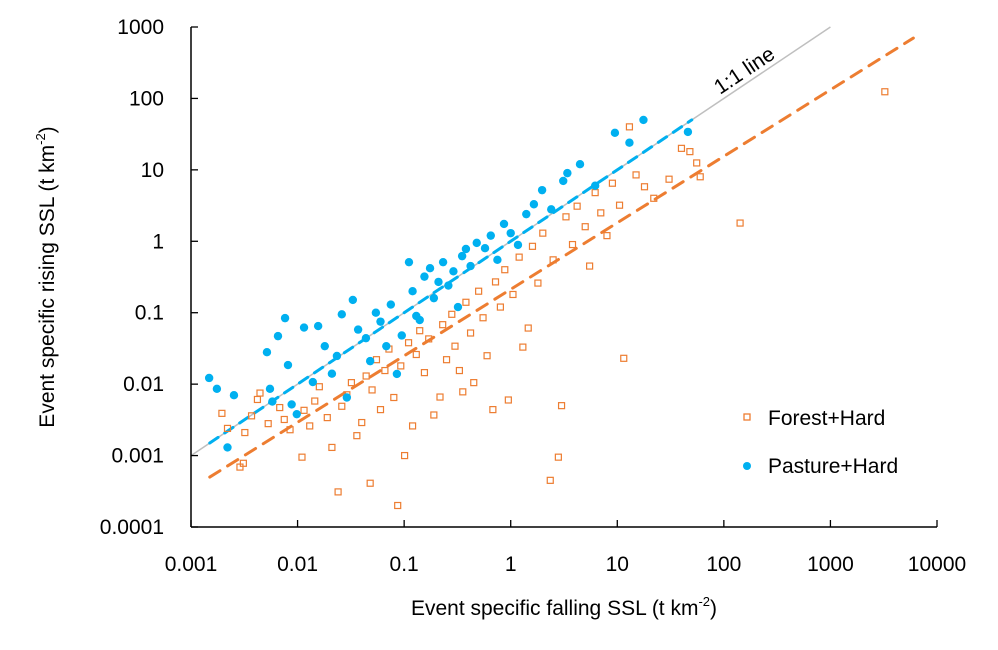 This screenshot has width=998, height=650. I want to click on y-axis-title: Event specific rising SSL (t km-2), so click(46, 276).